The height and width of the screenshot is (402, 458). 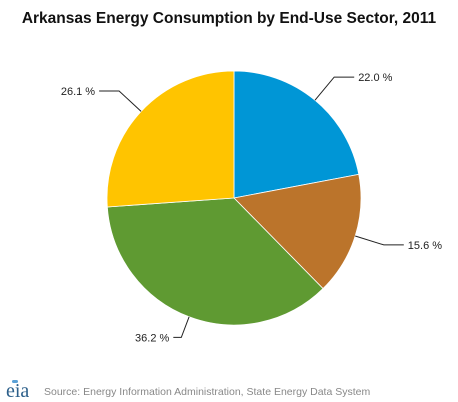 I want to click on slice-label: 26.1 %, so click(x=78, y=92).